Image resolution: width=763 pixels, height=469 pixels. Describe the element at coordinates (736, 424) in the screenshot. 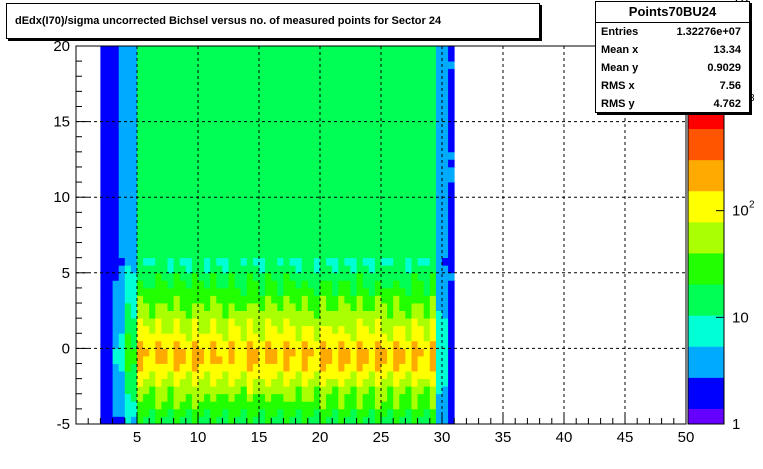

I see `color-scale-label: 1` at that location.